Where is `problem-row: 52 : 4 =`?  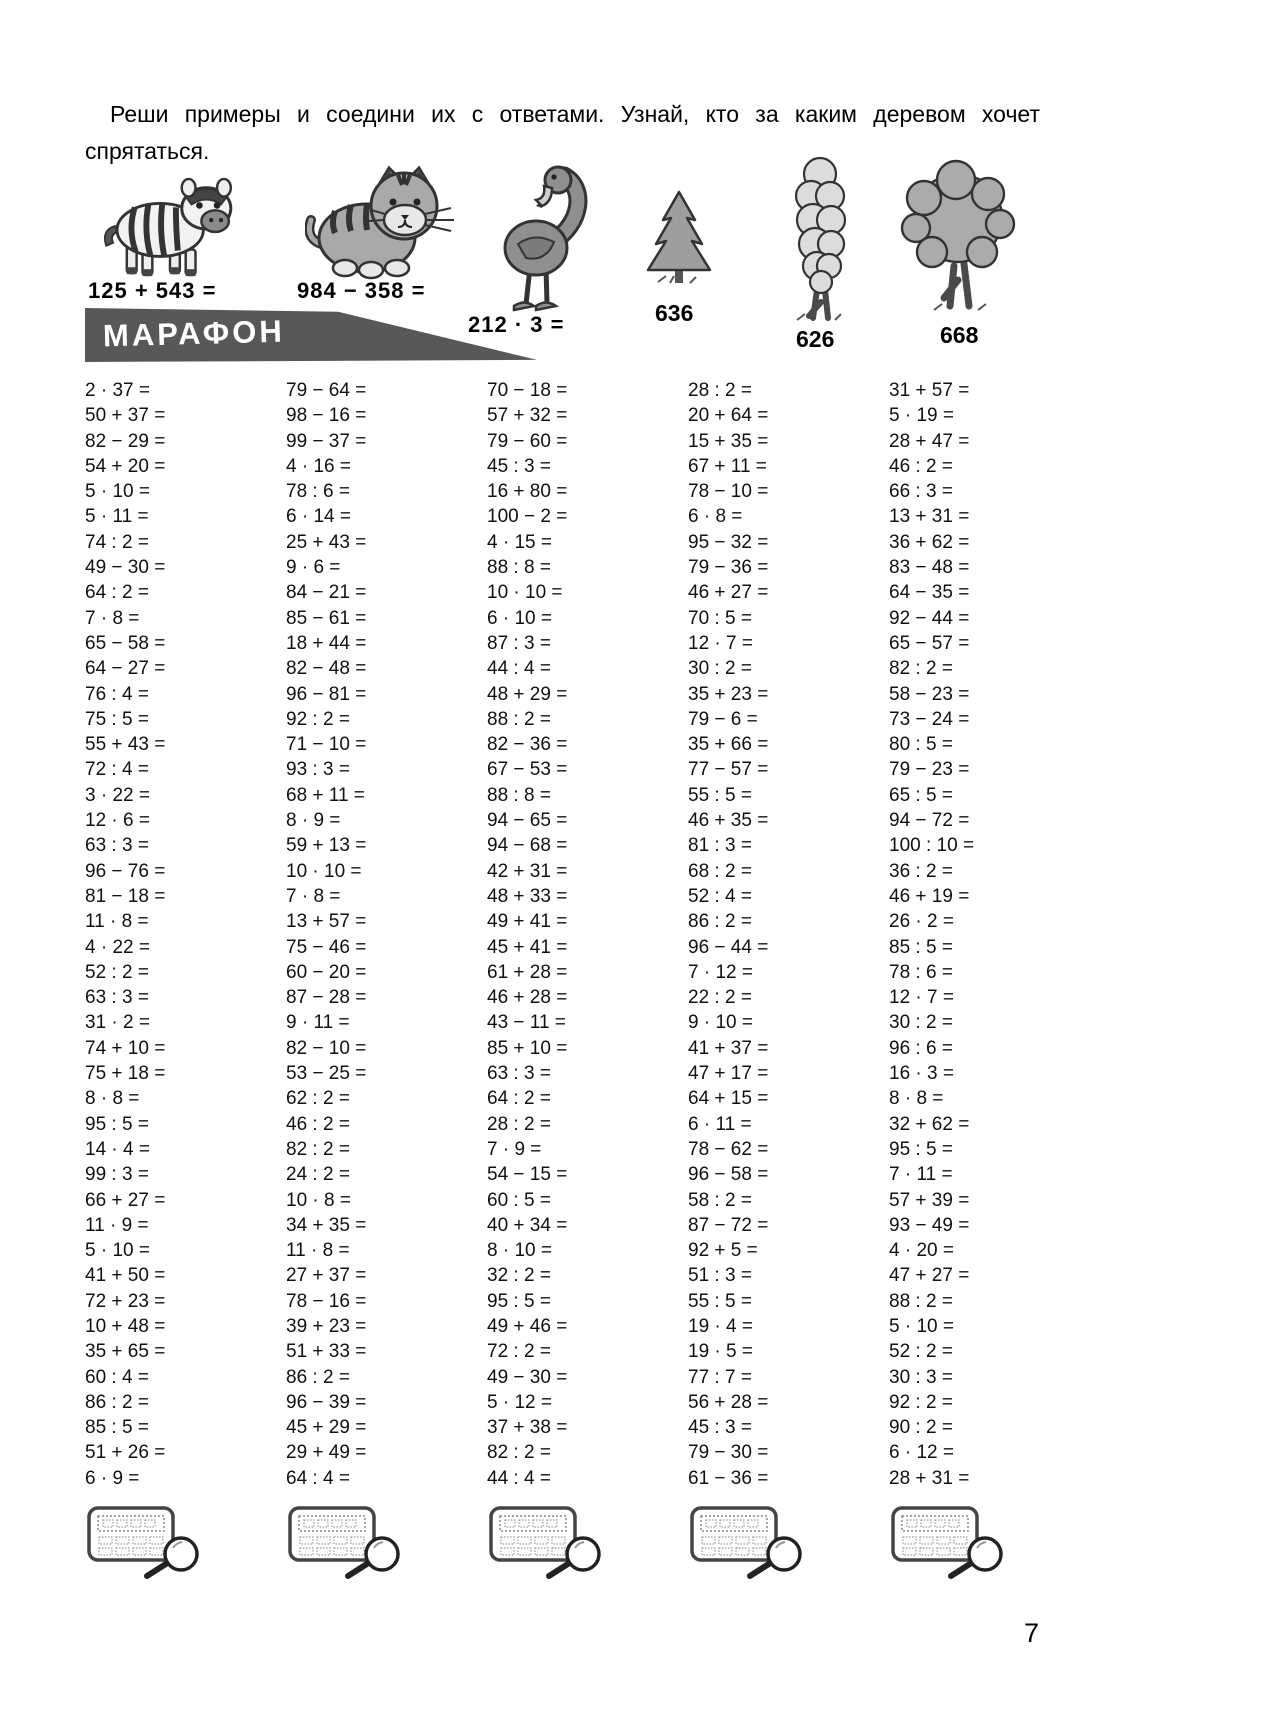 problem-row: 52 : 4 = is located at coordinates (720, 896).